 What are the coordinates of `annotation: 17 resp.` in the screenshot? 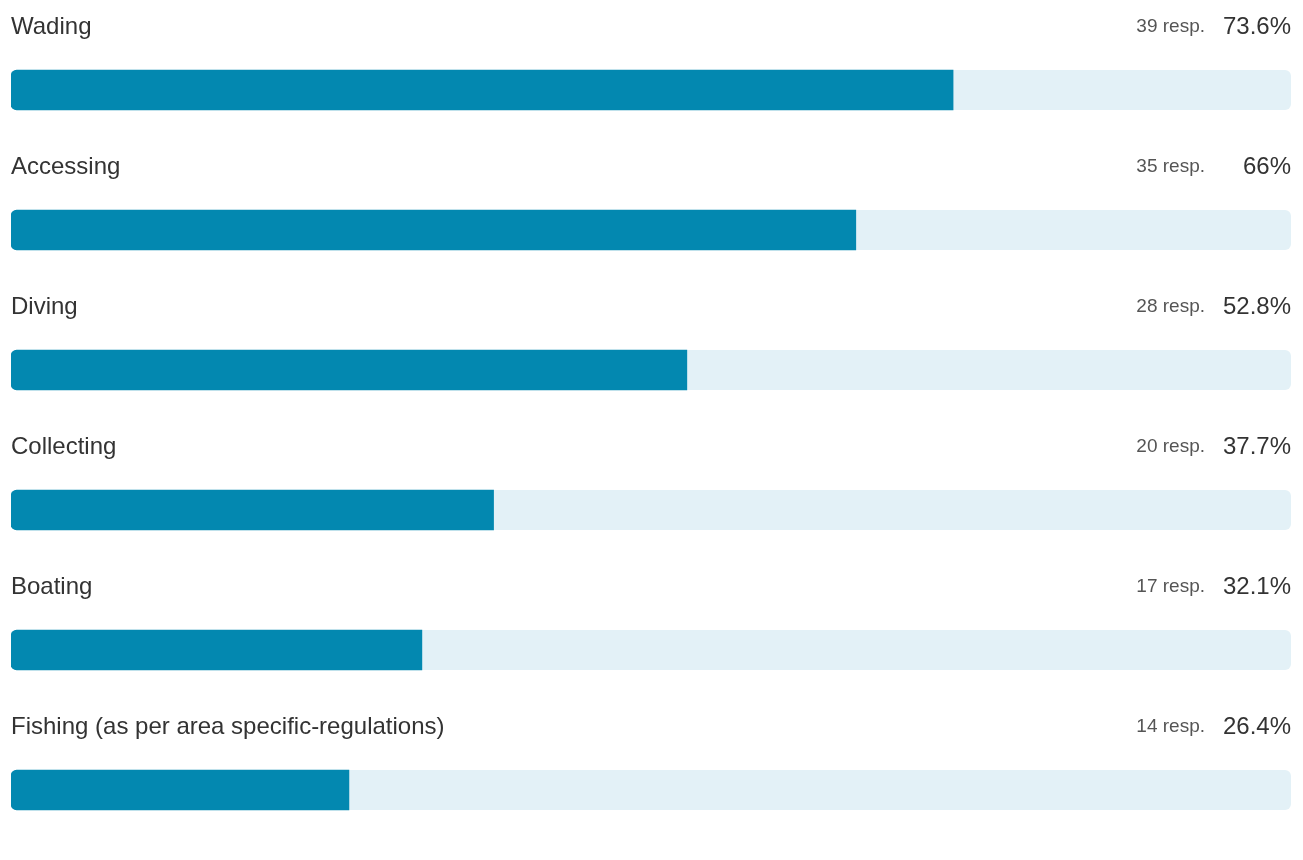 It's located at (1170, 586).